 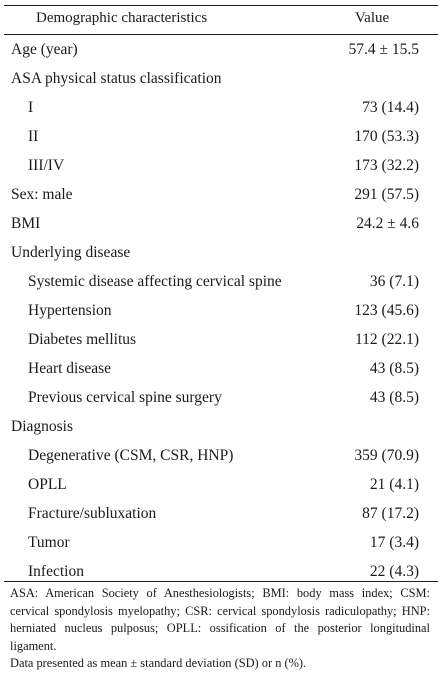 I want to click on table-row: Previous cervical spine surgery 43 (8.5), so click(x=221, y=399).